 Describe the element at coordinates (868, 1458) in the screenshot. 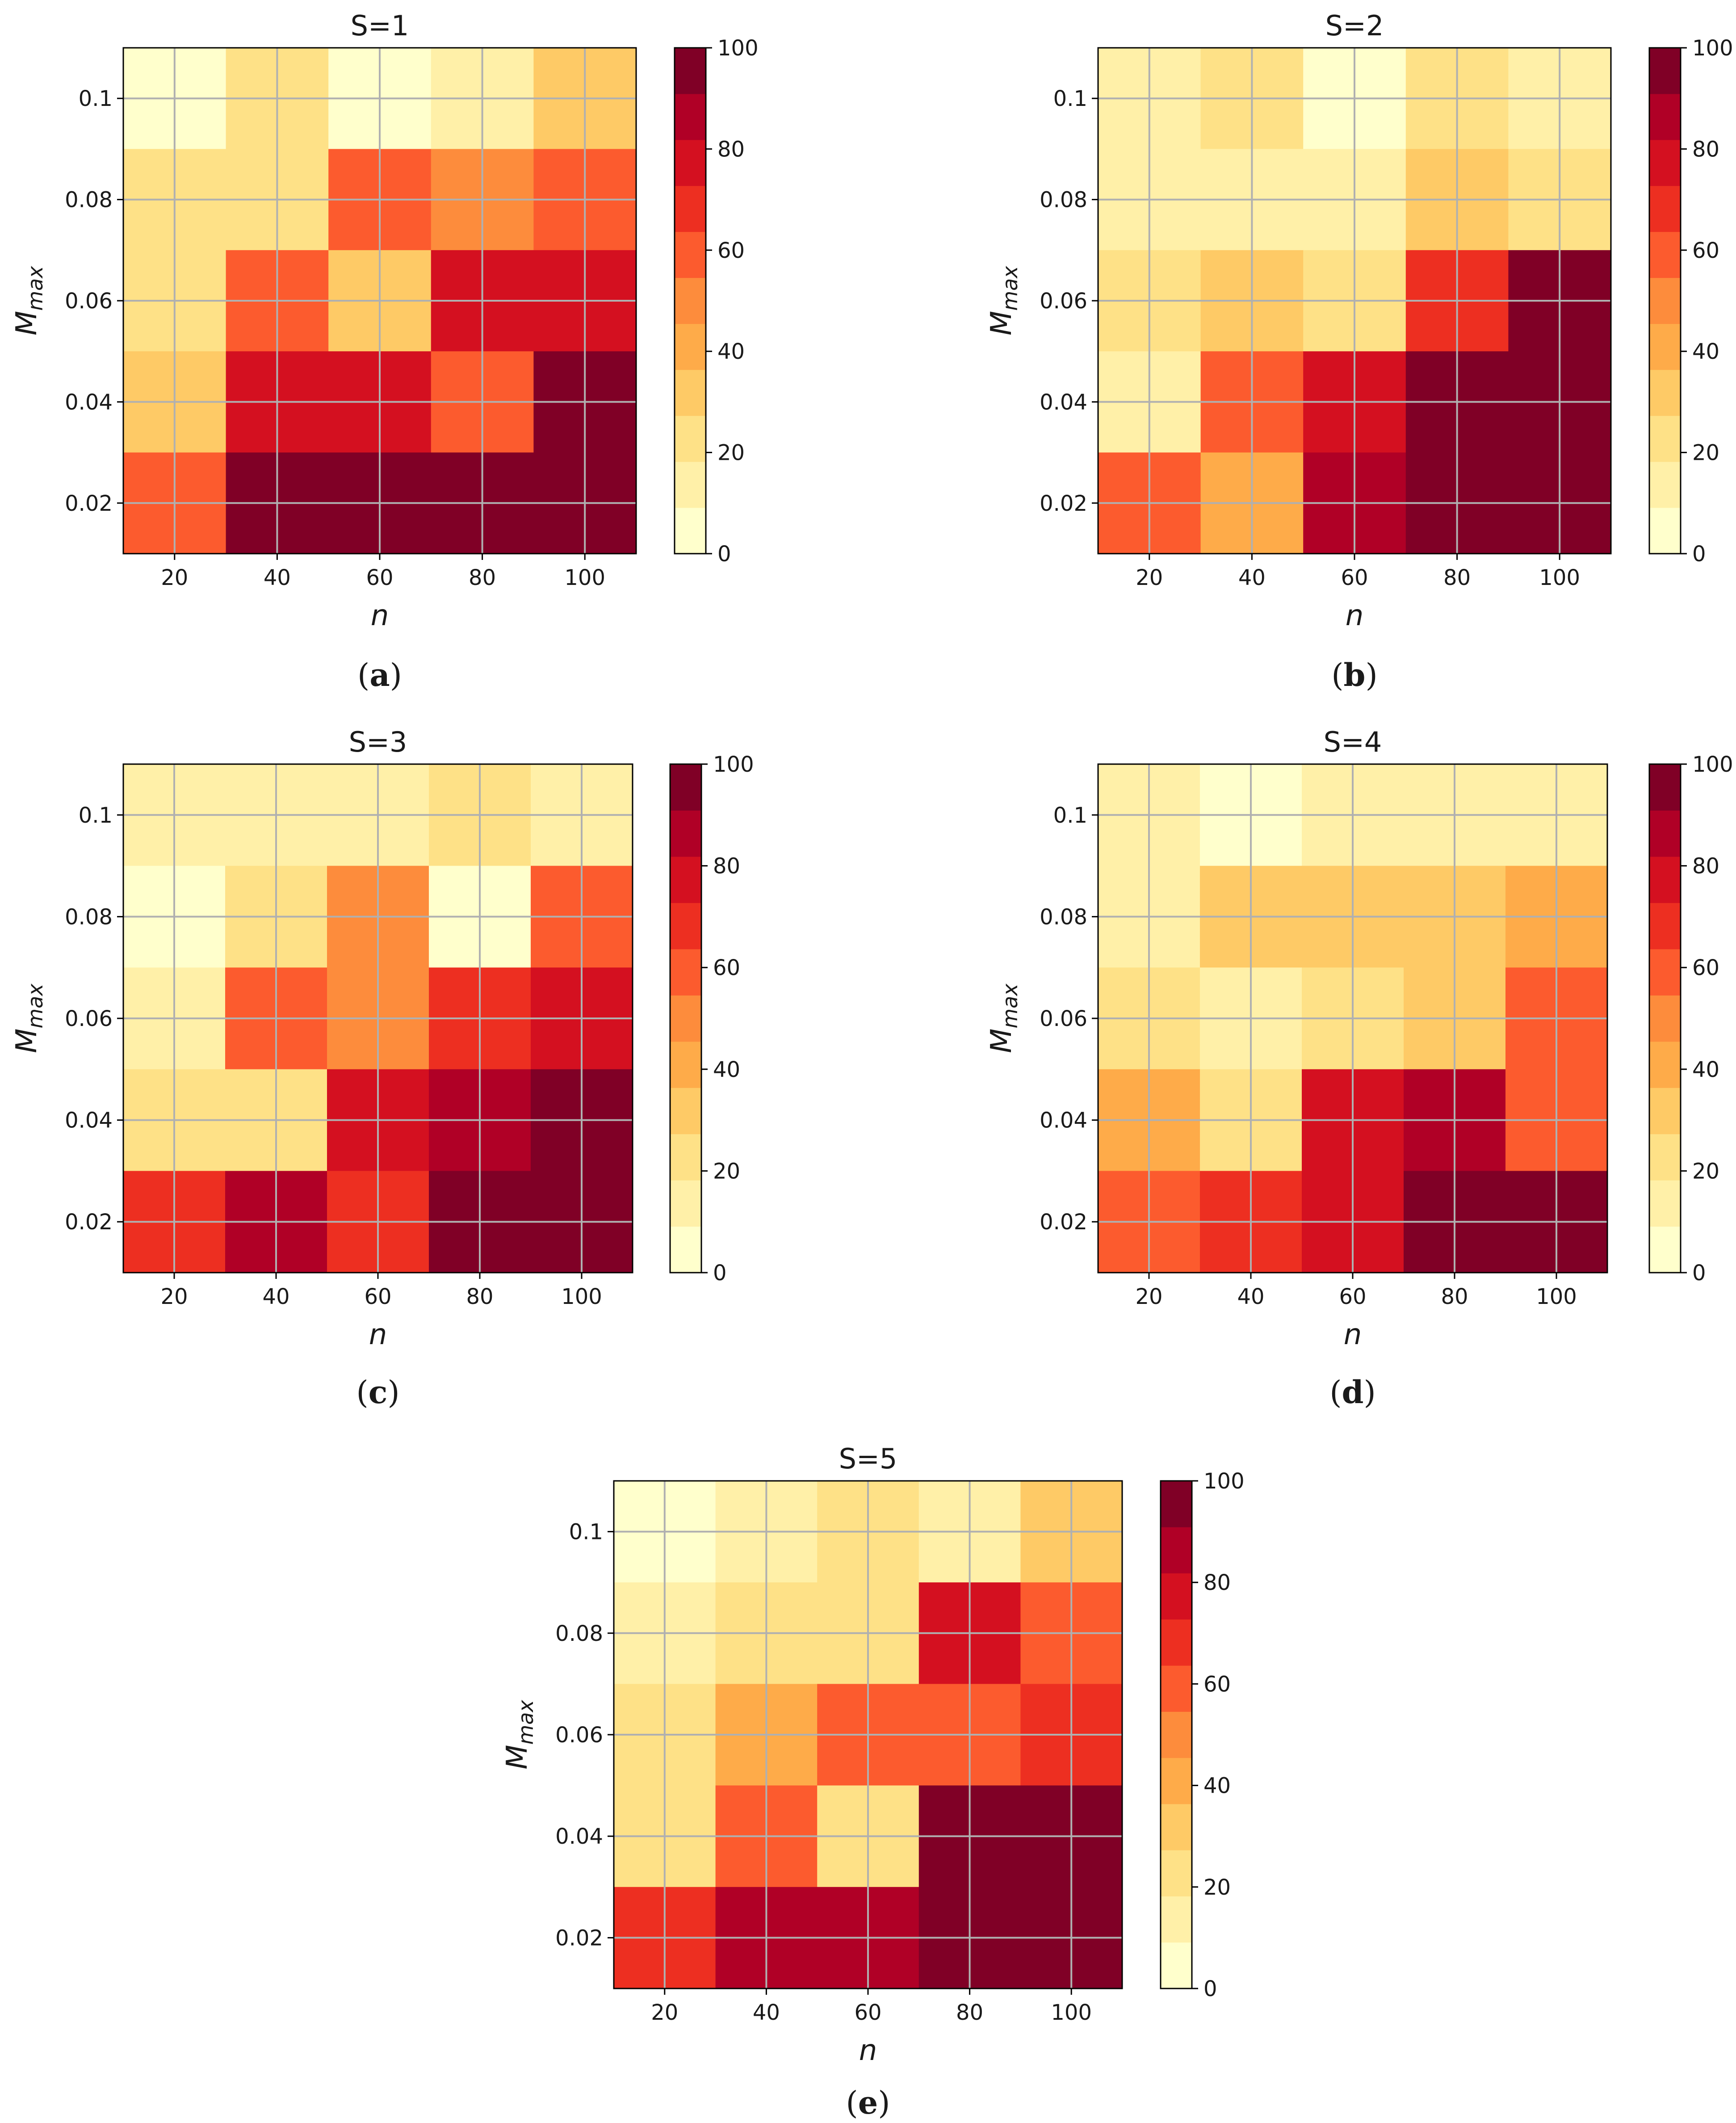

I see `chart-title: S=5` at that location.